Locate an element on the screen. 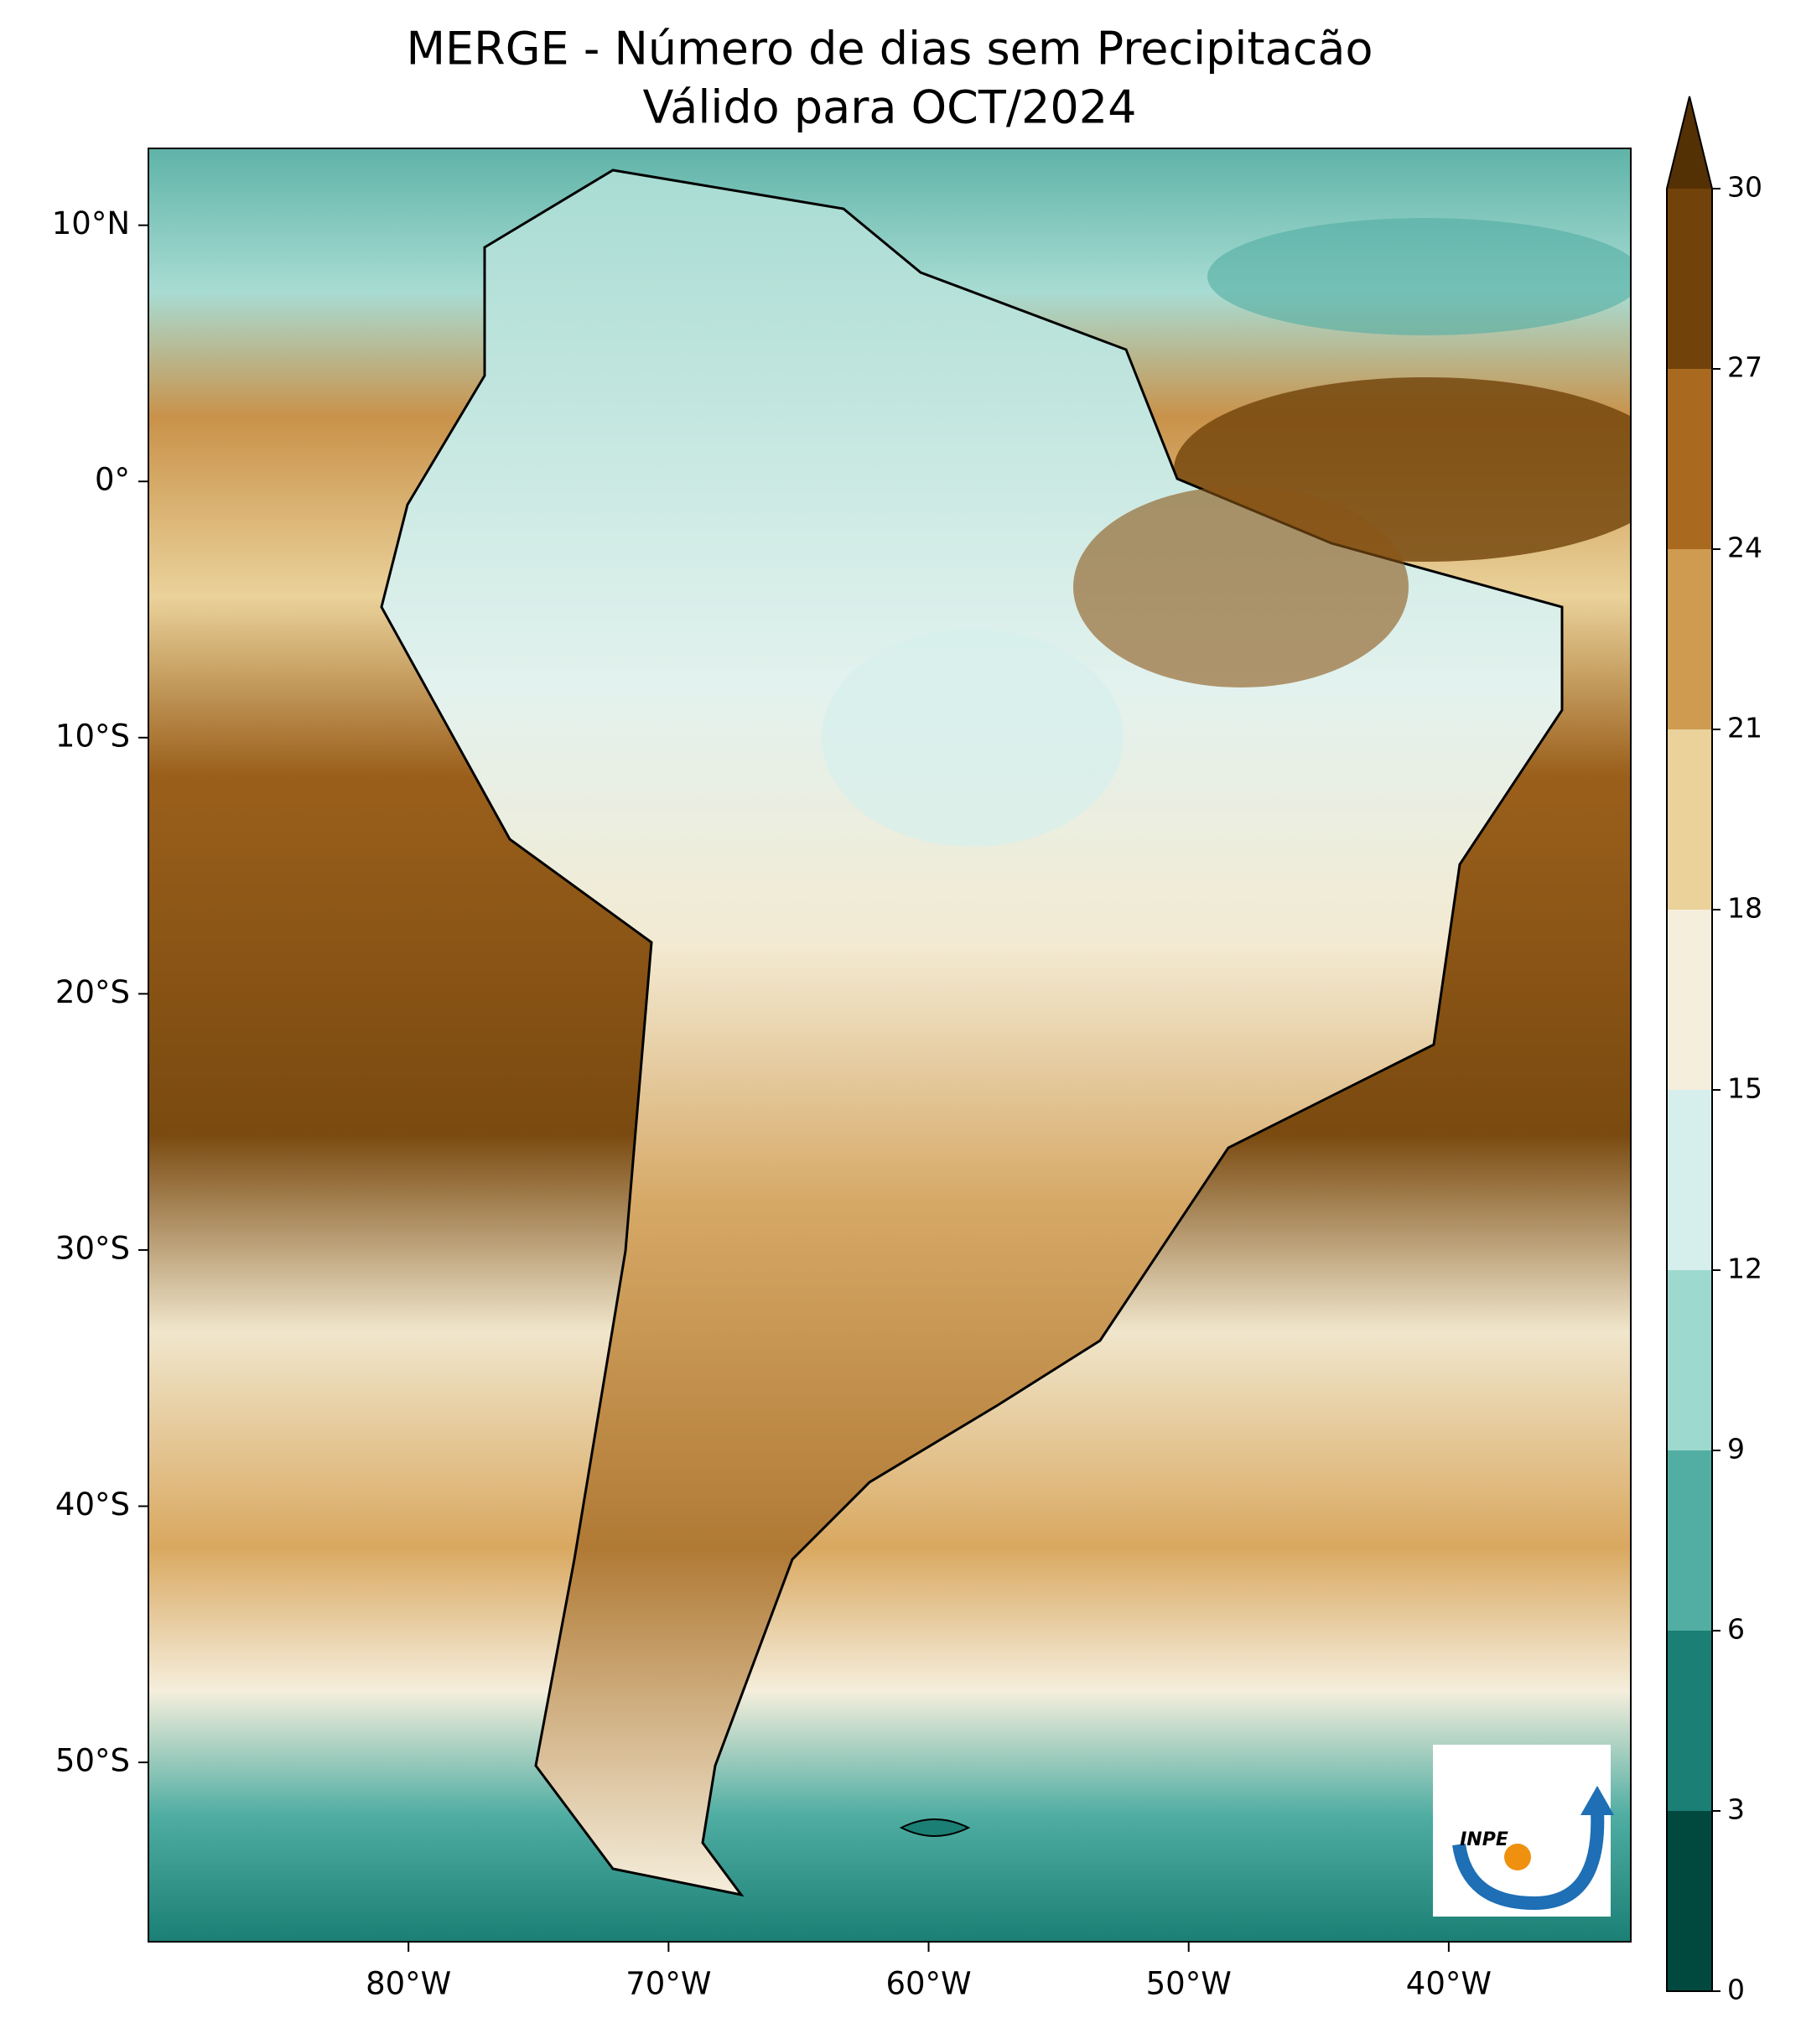 The image size is (1801, 2044). logo: INPE is located at coordinates (1524, 1831).